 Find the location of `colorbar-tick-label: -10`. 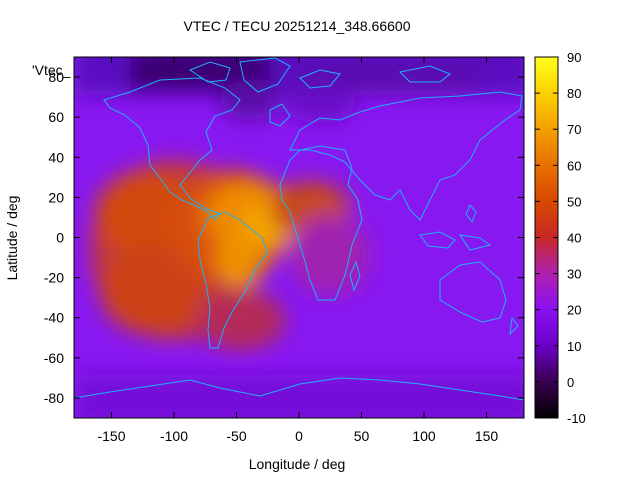

colorbar-tick-label: -10 is located at coordinates (576, 418).